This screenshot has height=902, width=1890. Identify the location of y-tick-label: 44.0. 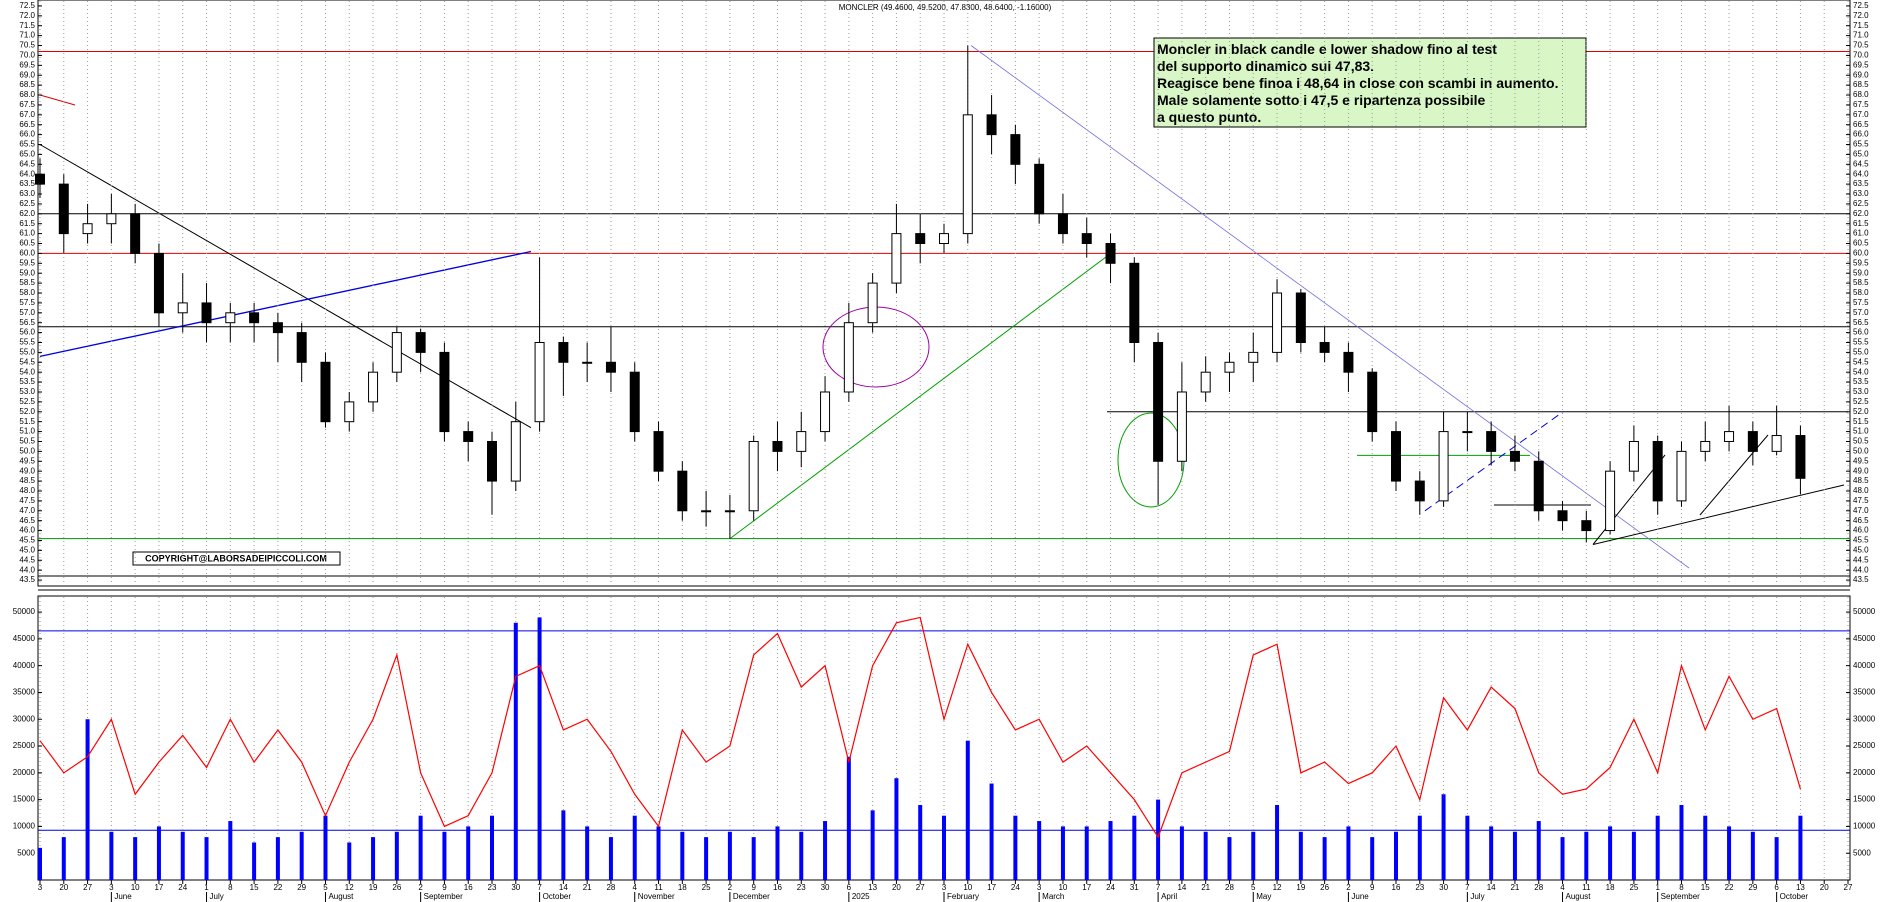
(1861, 569).